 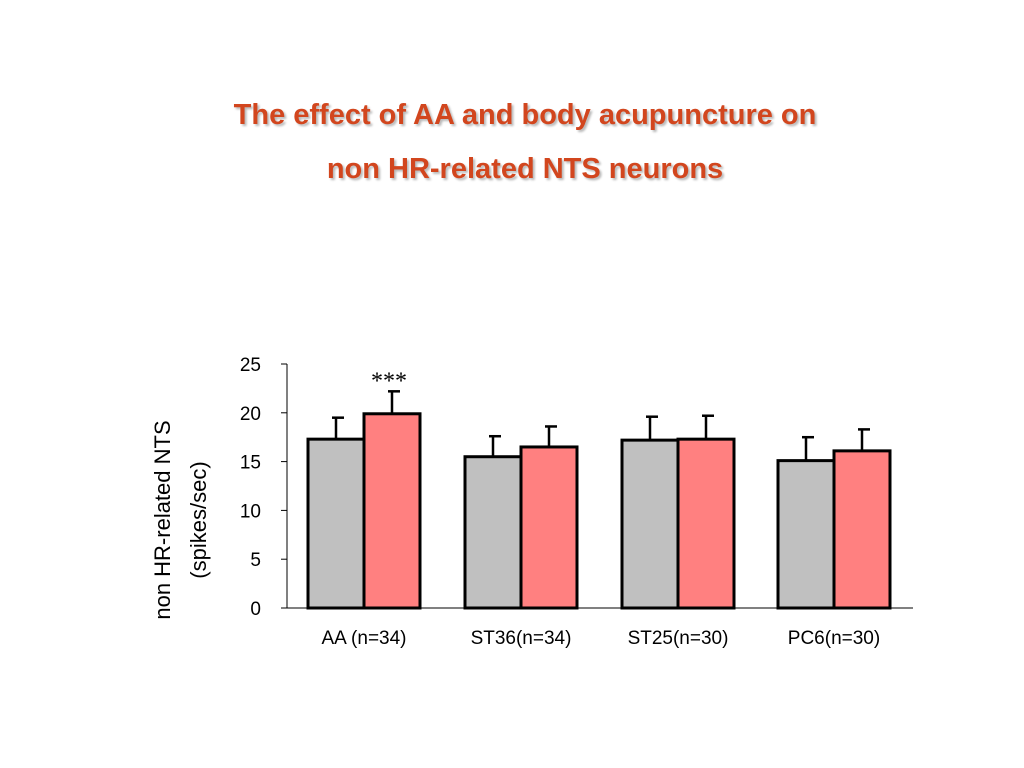 What do you see at coordinates (255, 560) in the screenshot?
I see `y-tick-label: 5` at bounding box center [255, 560].